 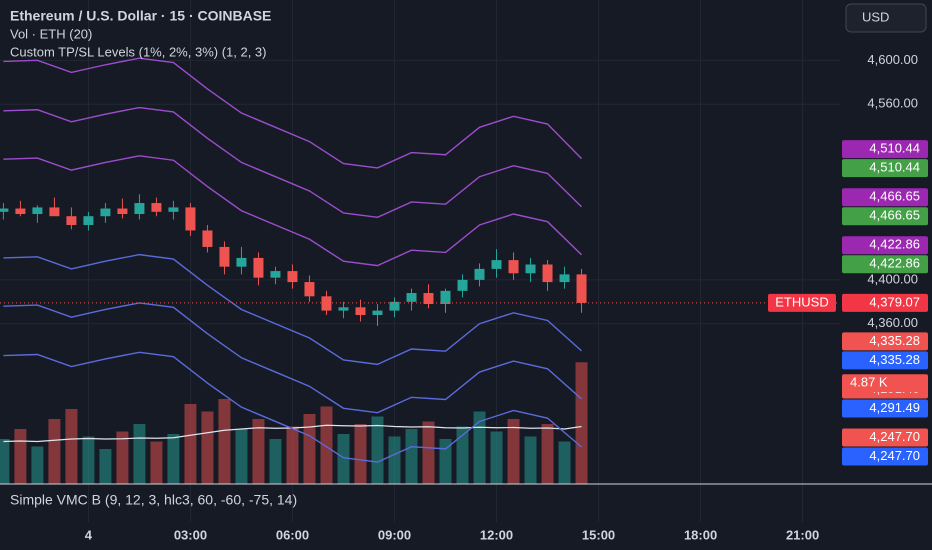 I want to click on last-price-tag-bg, so click(x=885, y=302).